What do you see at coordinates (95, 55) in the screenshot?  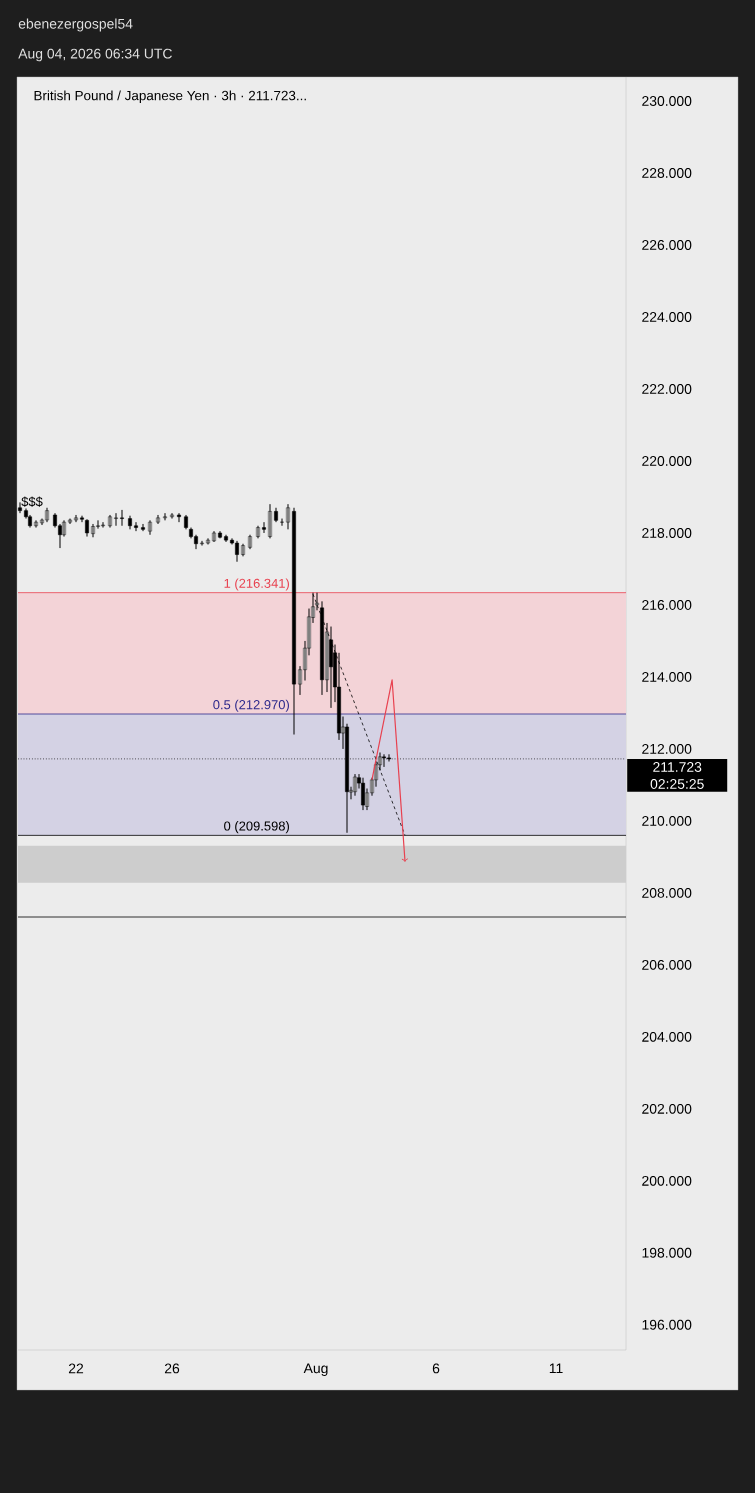 I see `text: Aug 04, 2026 06:34 UTC` at bounding box center [95, 55].